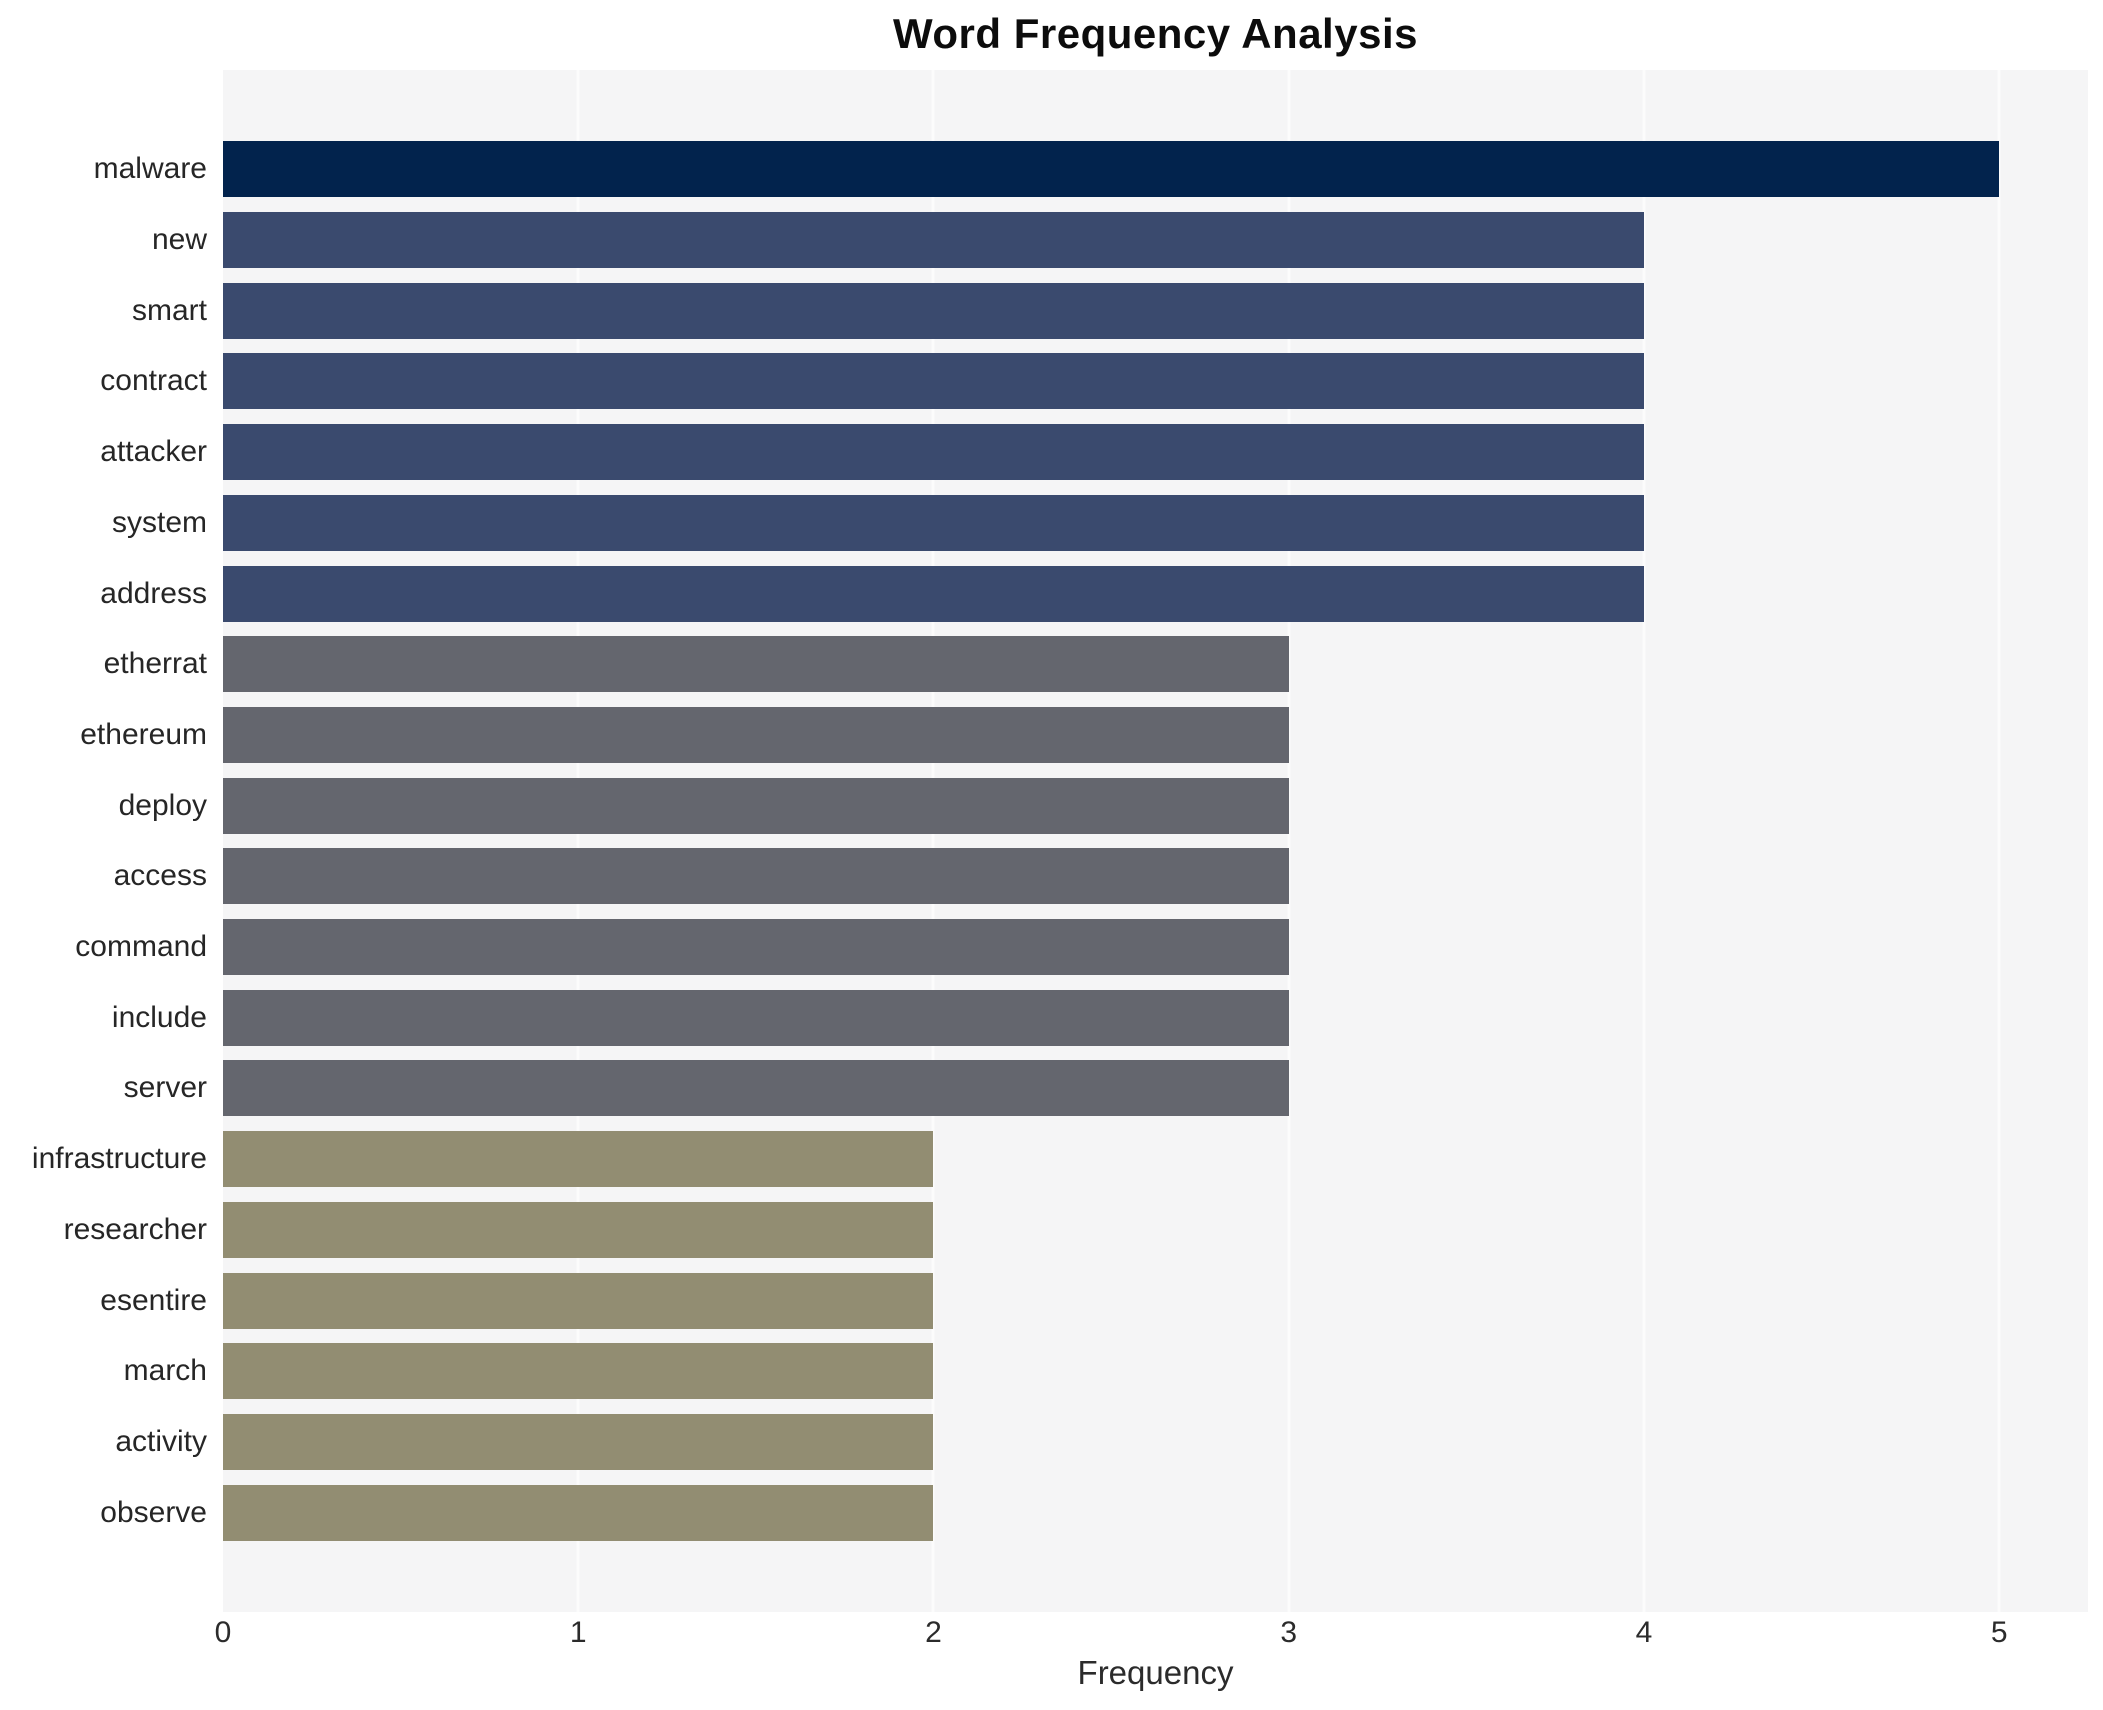  What do you see at coordinates (161, 1441) in the screenshot?
I see `category-label: activity` at bounding box center [161, 1441].